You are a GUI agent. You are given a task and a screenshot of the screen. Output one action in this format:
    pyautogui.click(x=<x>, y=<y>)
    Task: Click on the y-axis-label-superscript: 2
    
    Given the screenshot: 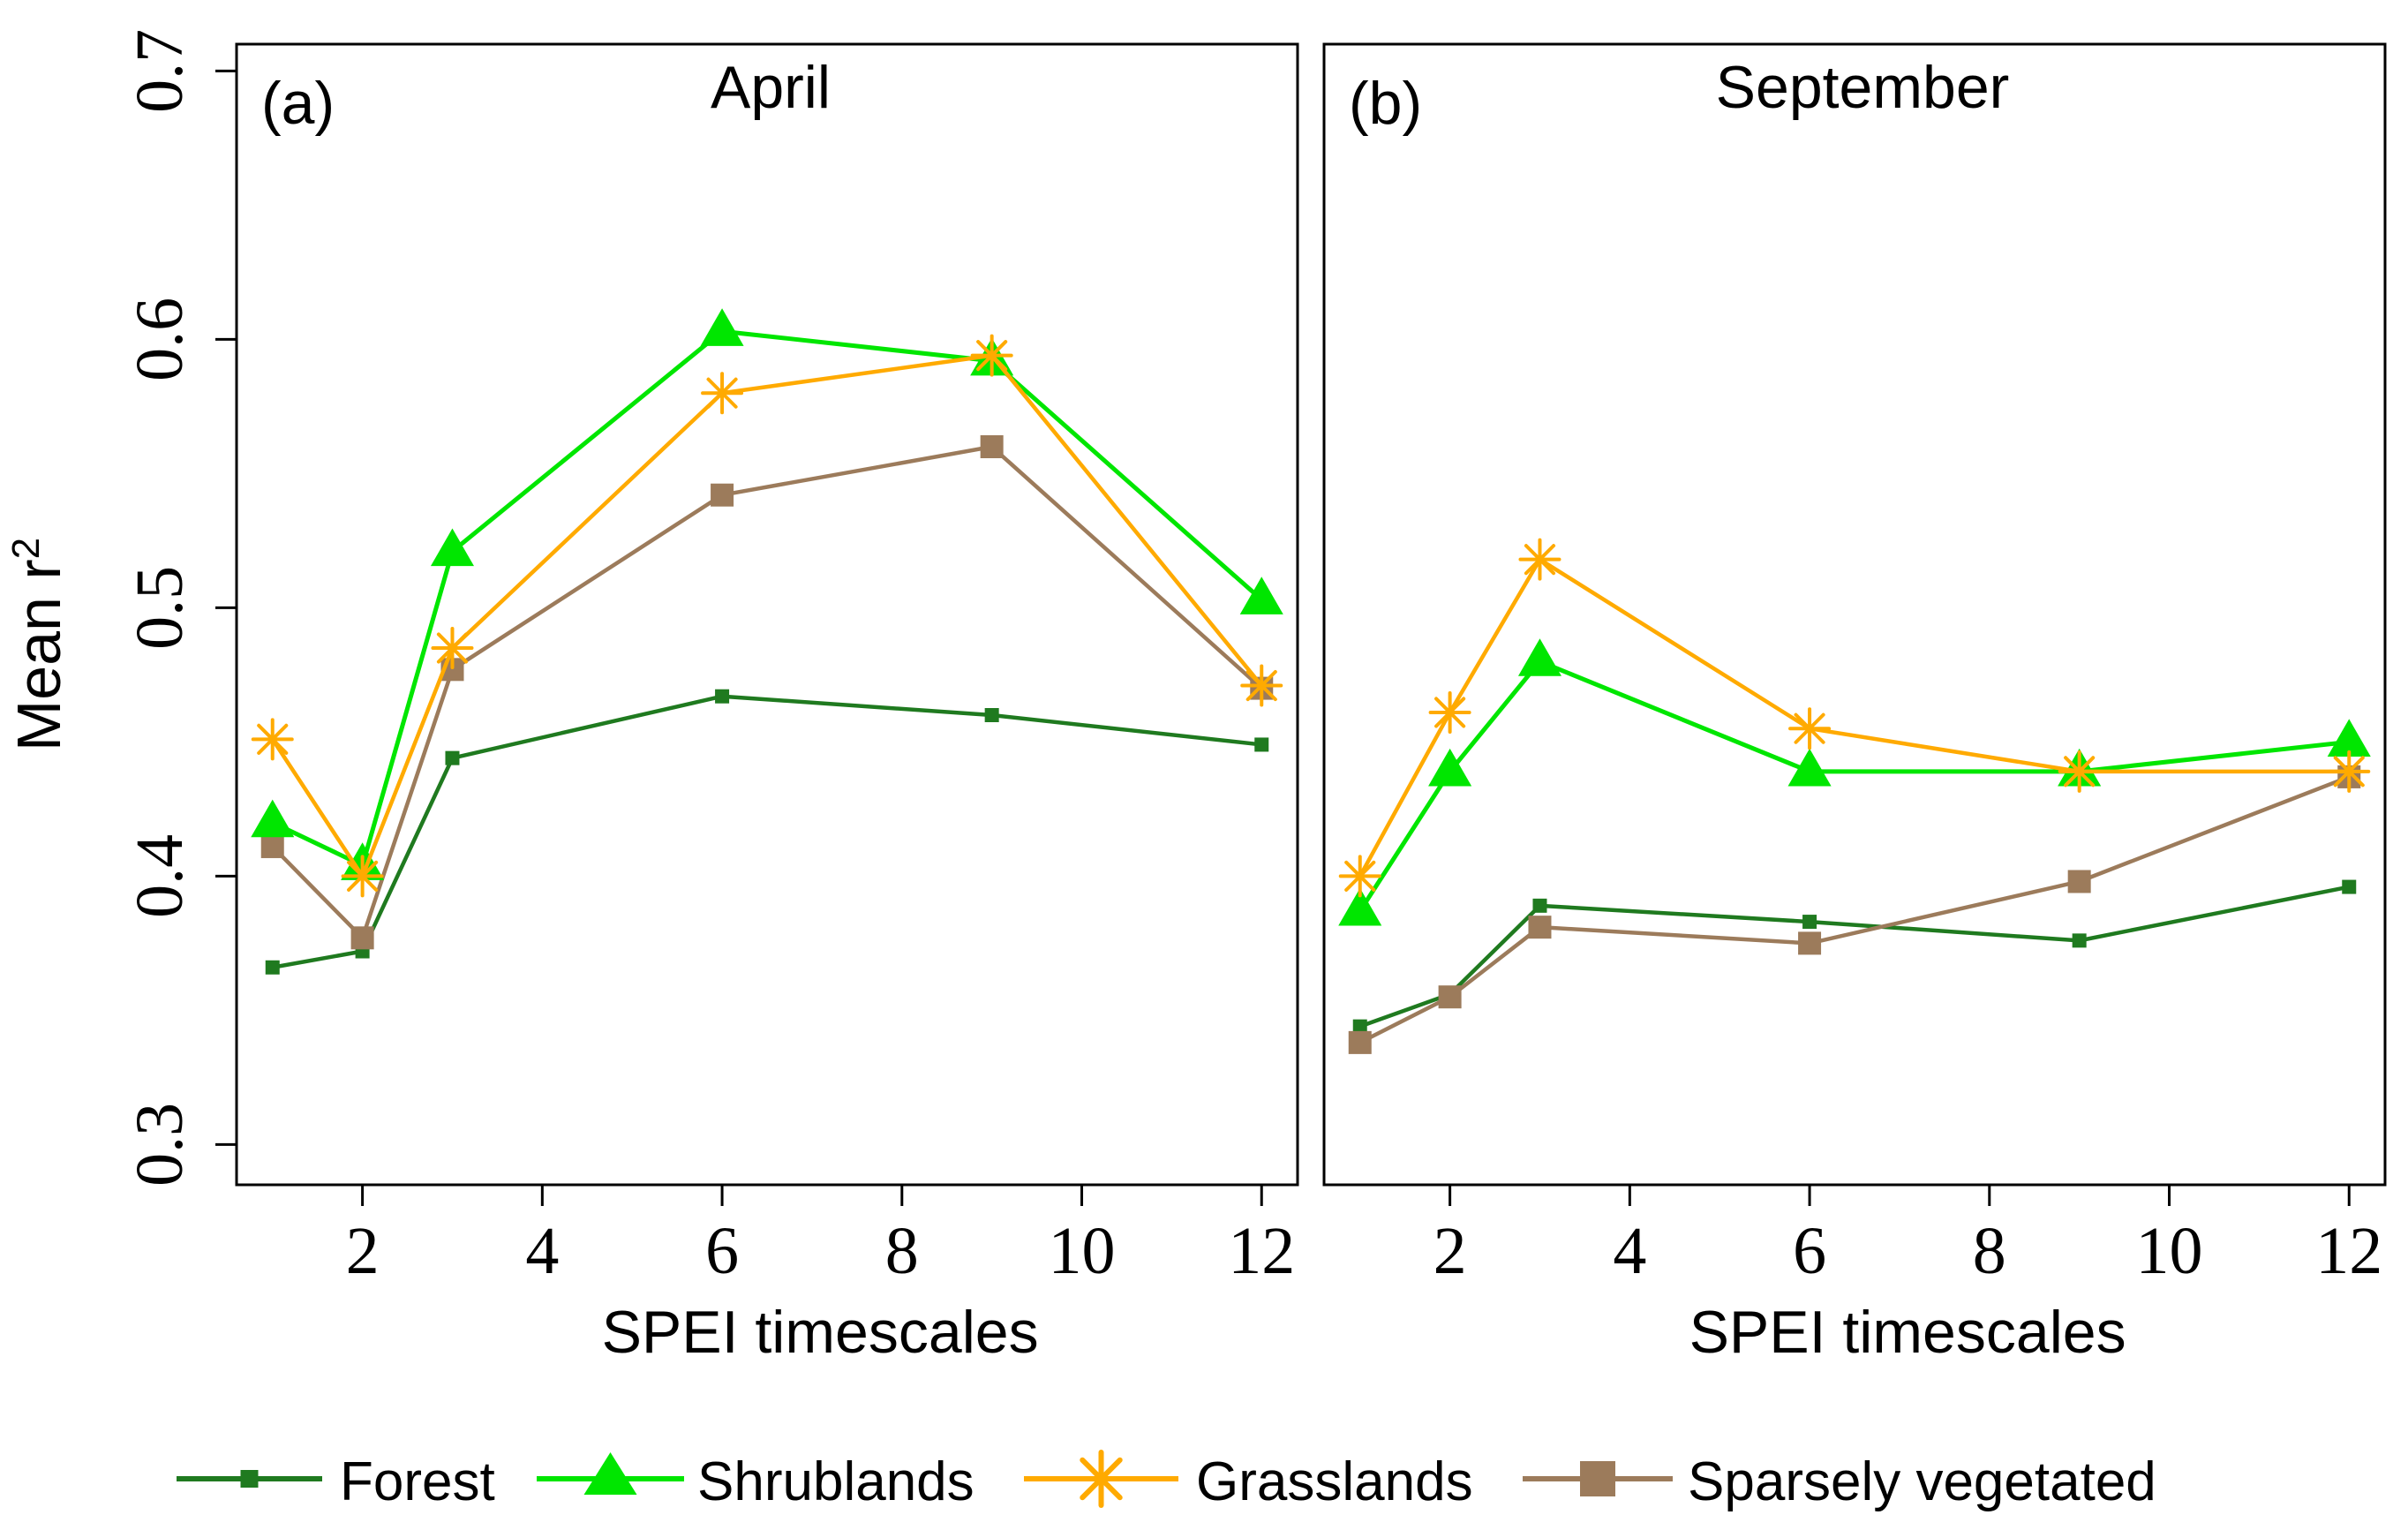 What is the action you would take?
    pyautogui.click(x=26, y=548)
    